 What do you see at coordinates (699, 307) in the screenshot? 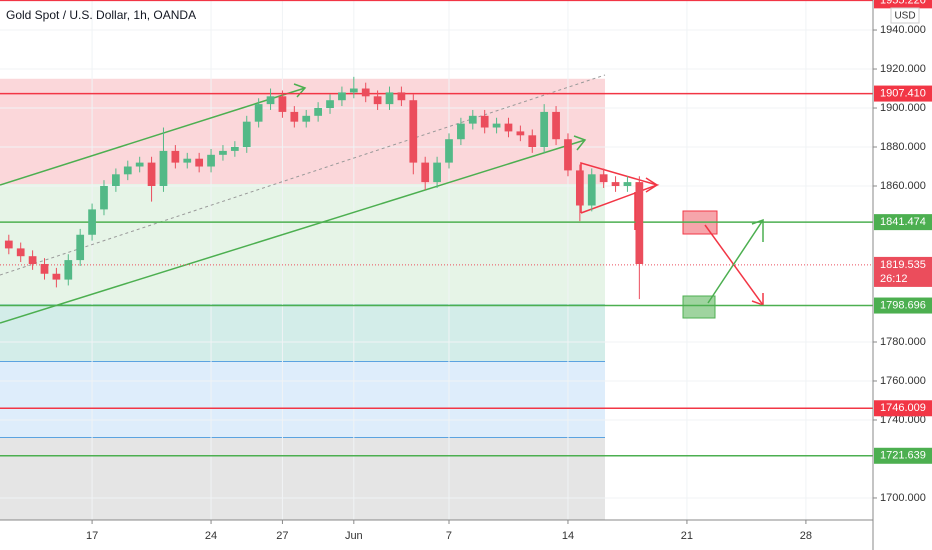
I see `target-box` at bounding box center [699, 307].